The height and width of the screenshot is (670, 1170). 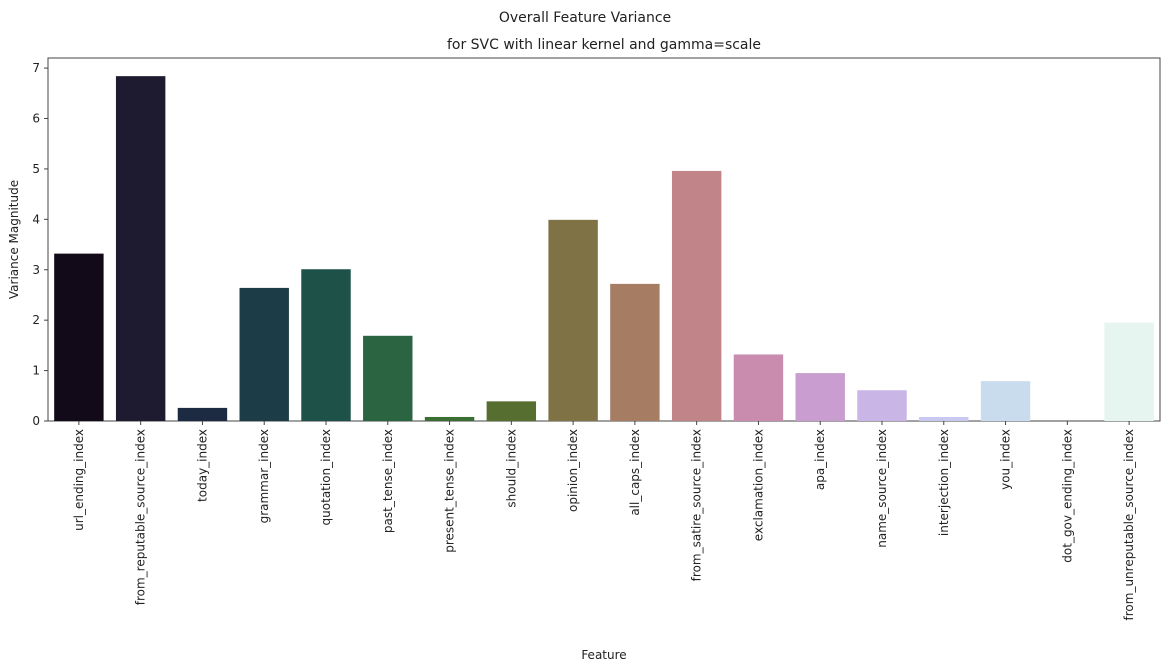 I want to click on y-tick-label: 6, so click(x=36, y=119).